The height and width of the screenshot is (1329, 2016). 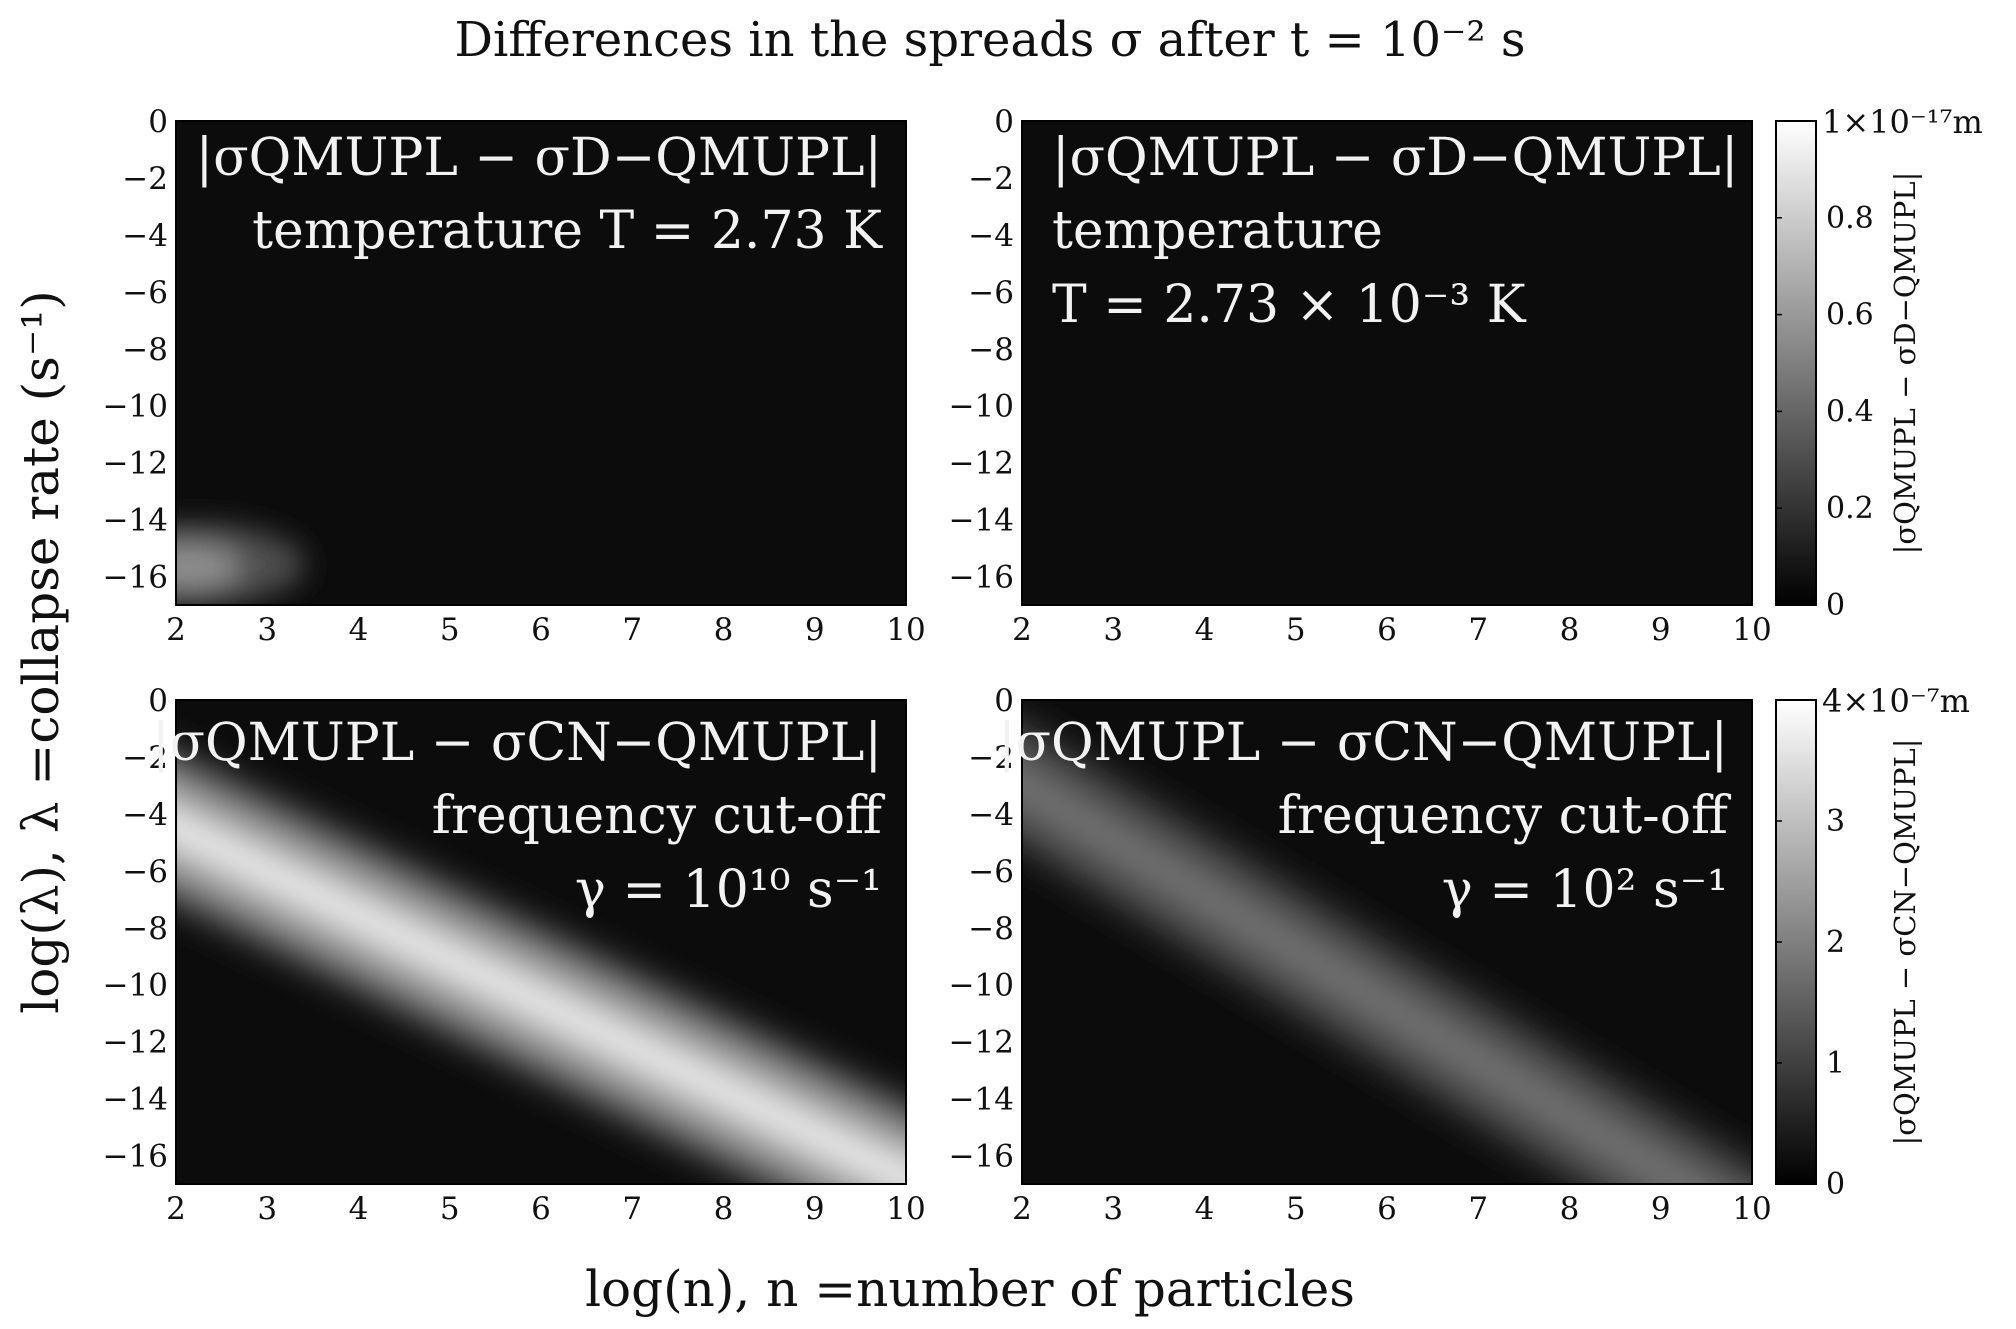 I want to click on colorbar-tick-label: 1, so click(x=1835, y=1063).